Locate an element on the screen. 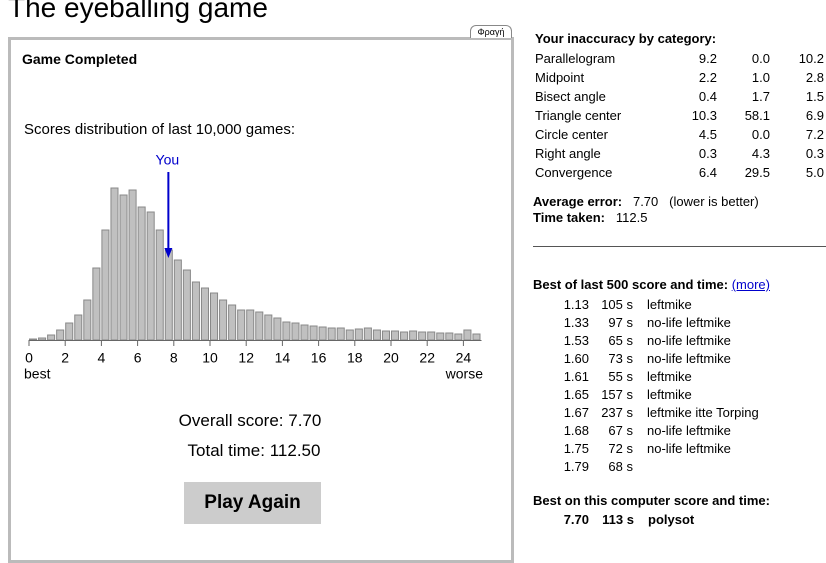 This screenshot has width=826, height=563. time: 65 s is located at coordinates (620, 340).